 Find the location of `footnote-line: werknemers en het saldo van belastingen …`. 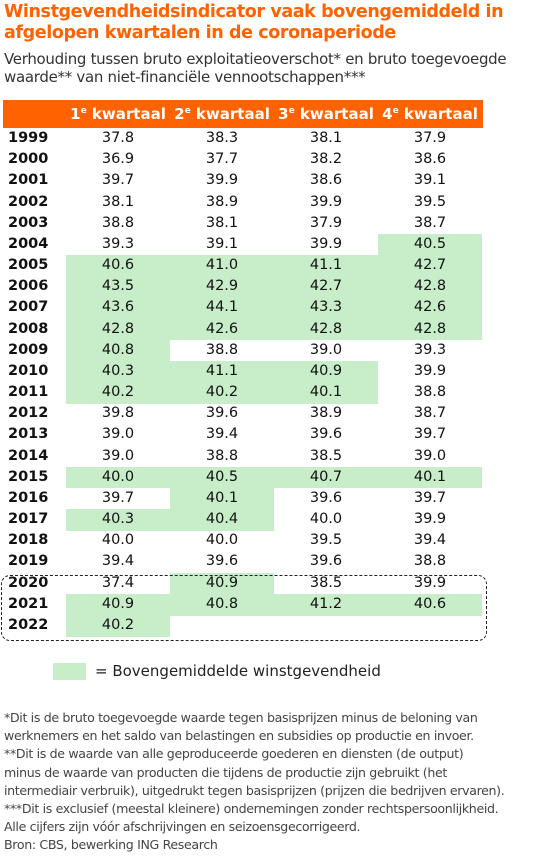

footnote-line: werknemers en het saldo van belastingen … is located at coordinates (239, 736).